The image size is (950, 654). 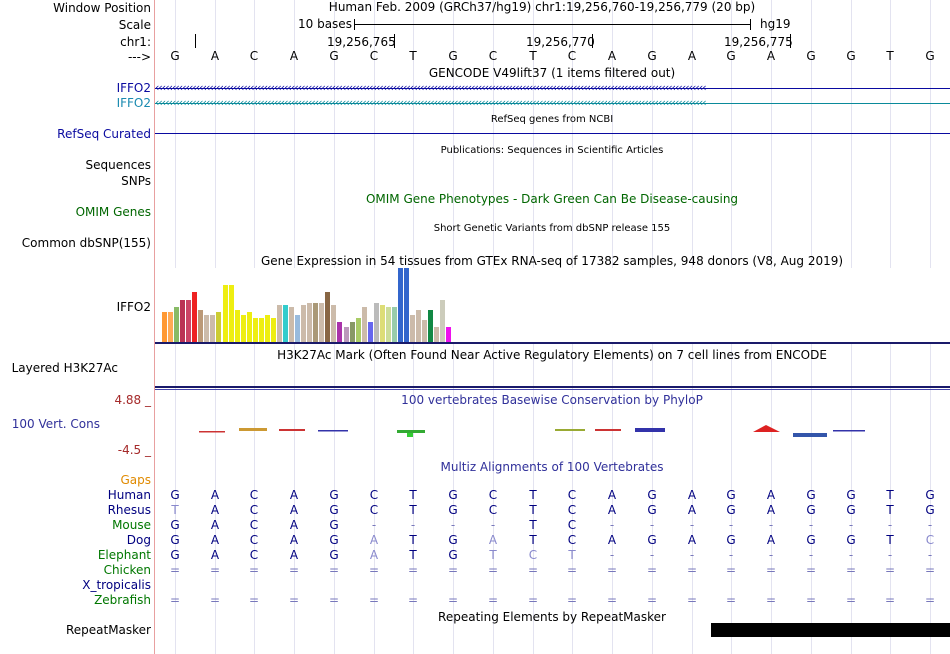 I want to click on scale-label: Scale, so click(x=134, y=25).